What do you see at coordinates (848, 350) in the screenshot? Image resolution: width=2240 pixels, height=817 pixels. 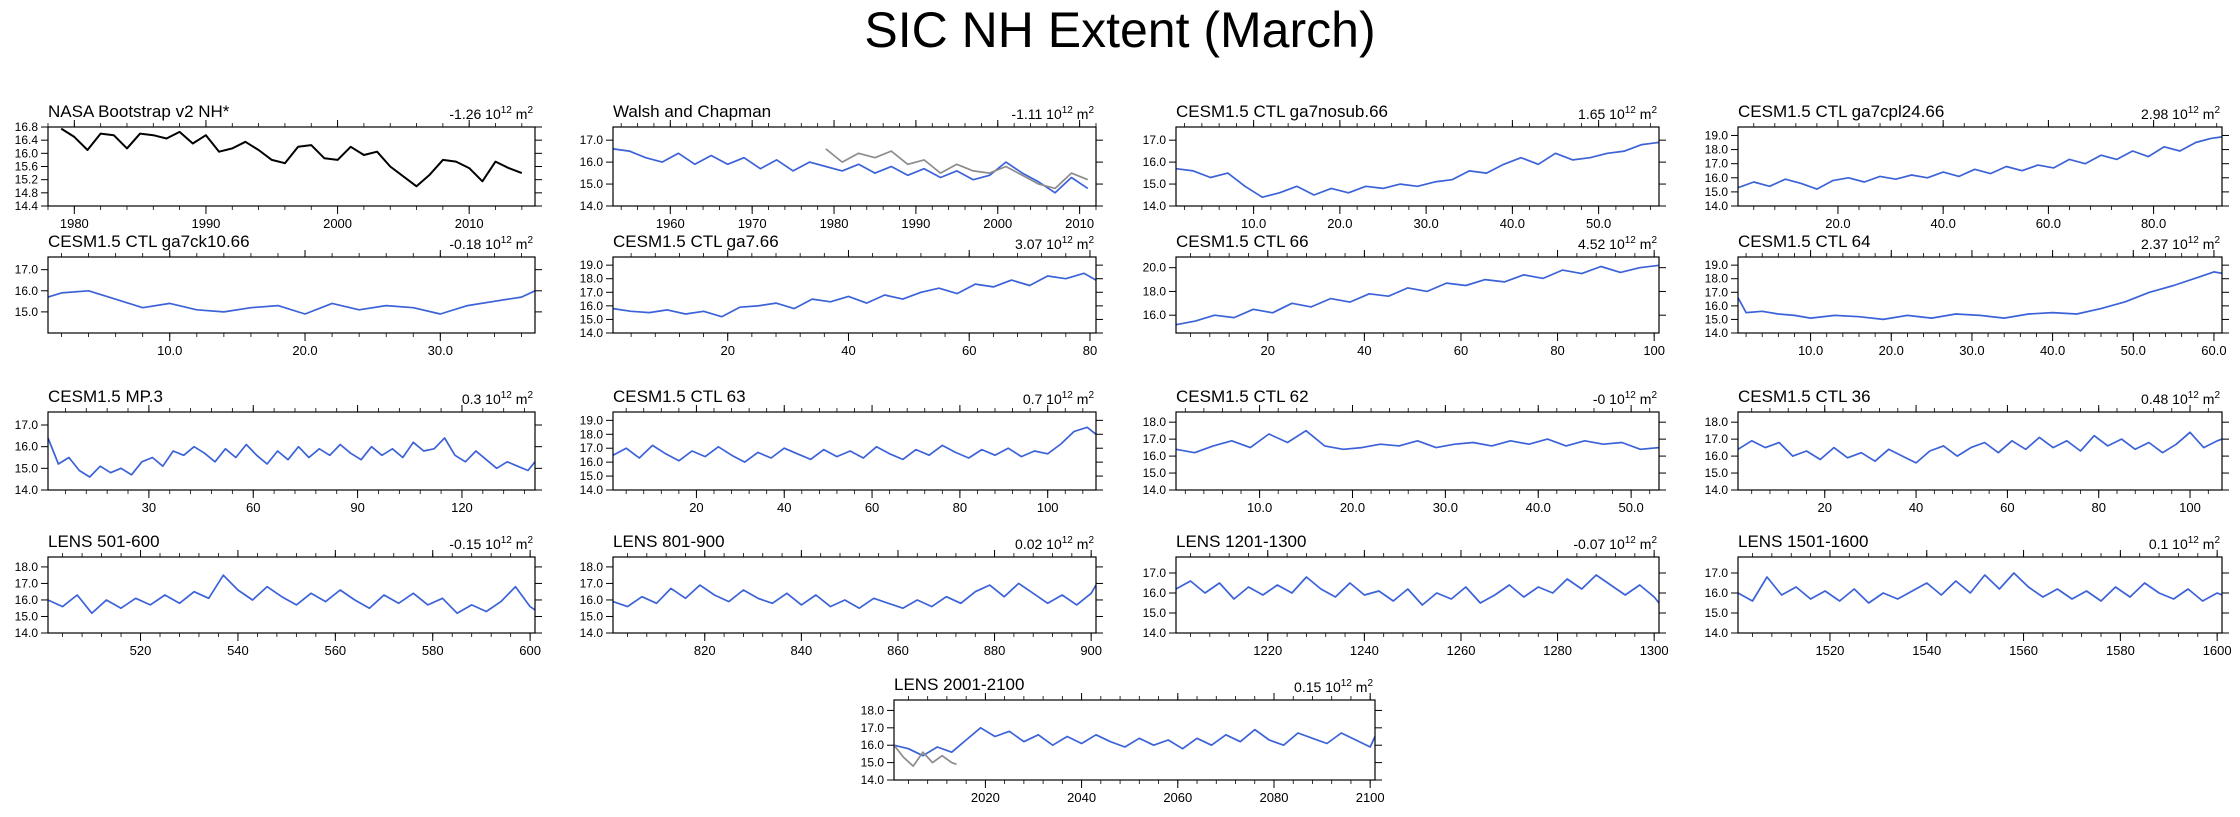 I see `x-tick-label: 40` at bounding box center [848, 350].